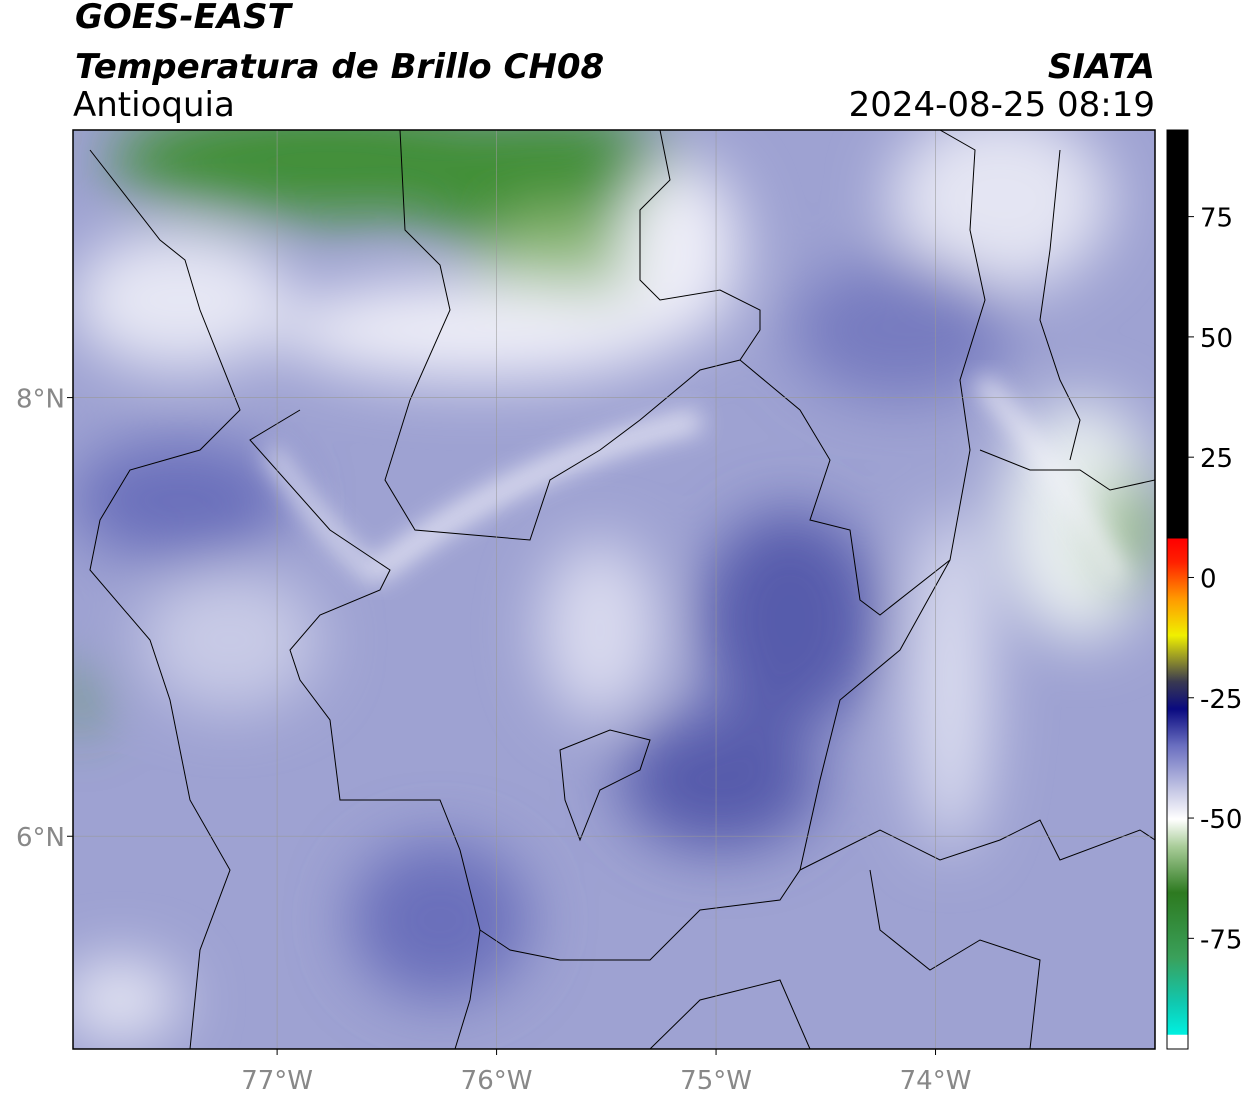  I want to click on colorbar-tick-label: 75, so click(1216, 219).